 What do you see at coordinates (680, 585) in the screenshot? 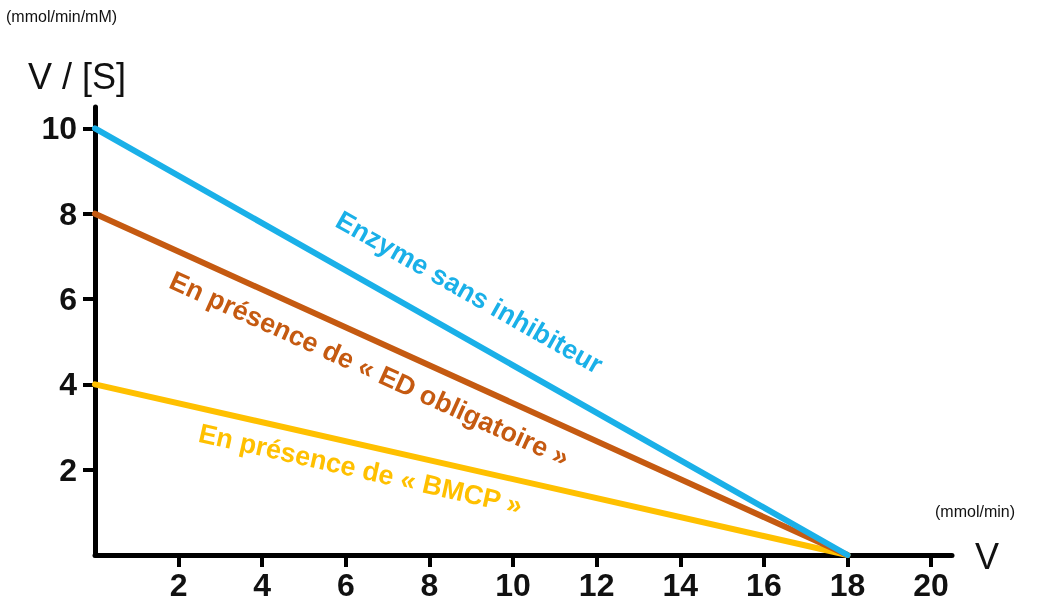
I see `x-tick-label: 14` at bounding box center [680, 585].